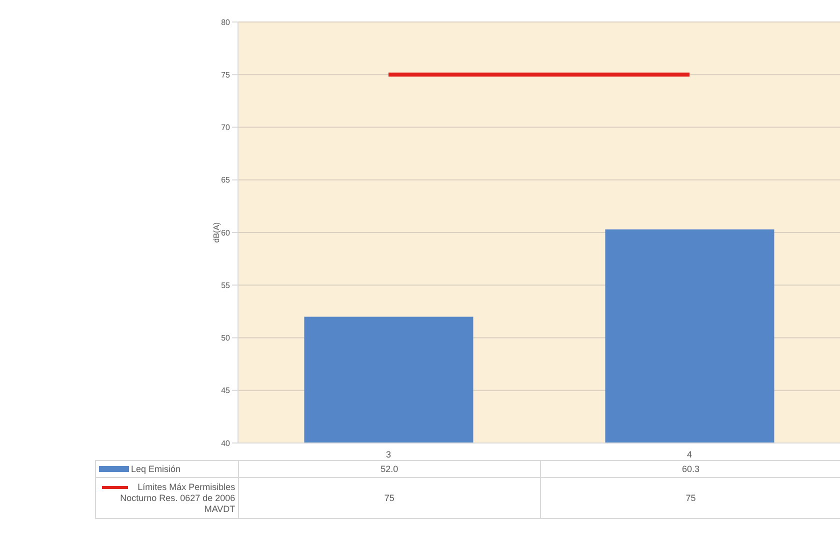 This screenshot has height=556, width=840. What do you see at coordinates (226, 75) in the screenshot?
I see `y-tick-label: 75` at bounding box center [226, 75].